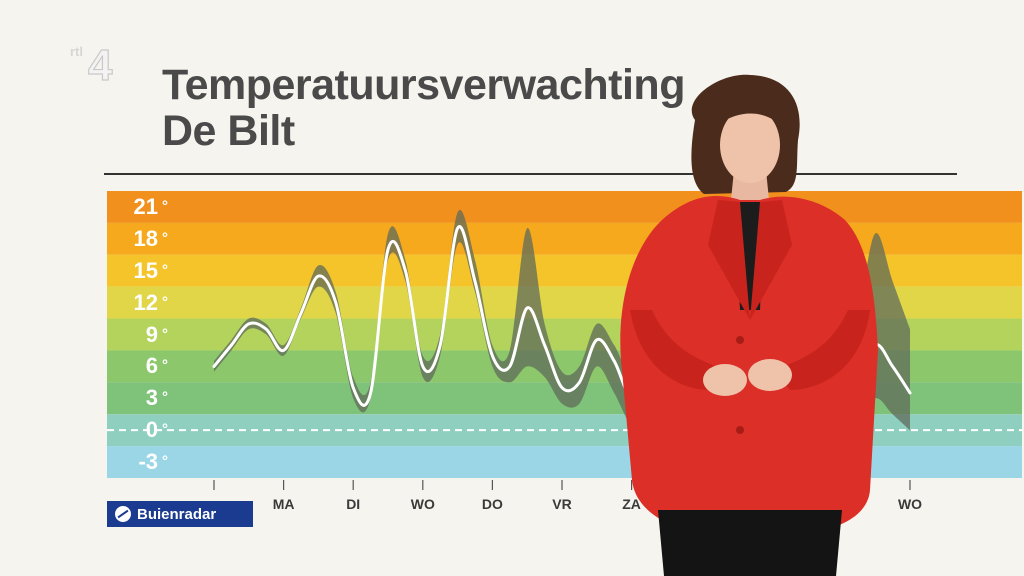  I want to click on x-tick-label: DI, so click(353, 504).